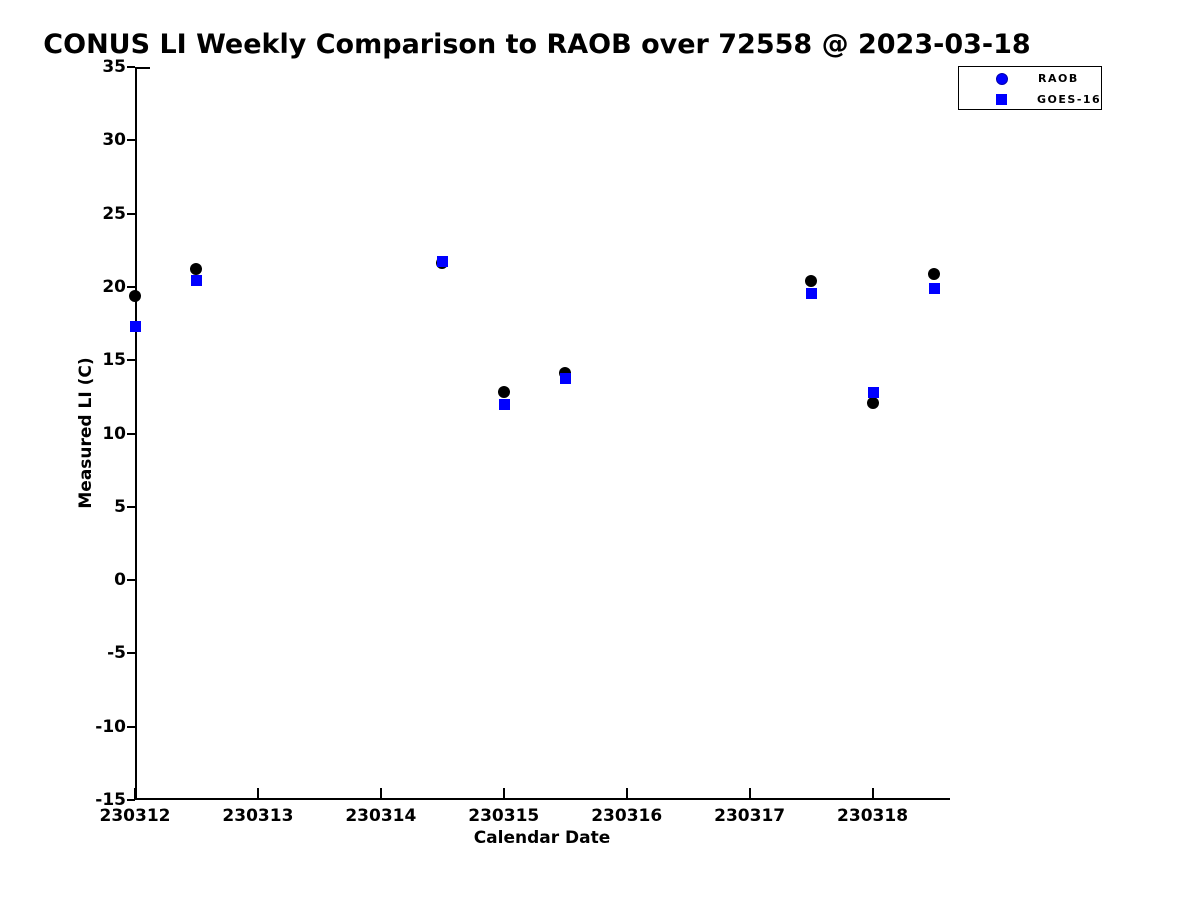 The image size is (1200, 900). What do you see at coordinates (627, 816) in the screenshot?
I see `x-tick-label: 230316` at bounding box center [627, 816].